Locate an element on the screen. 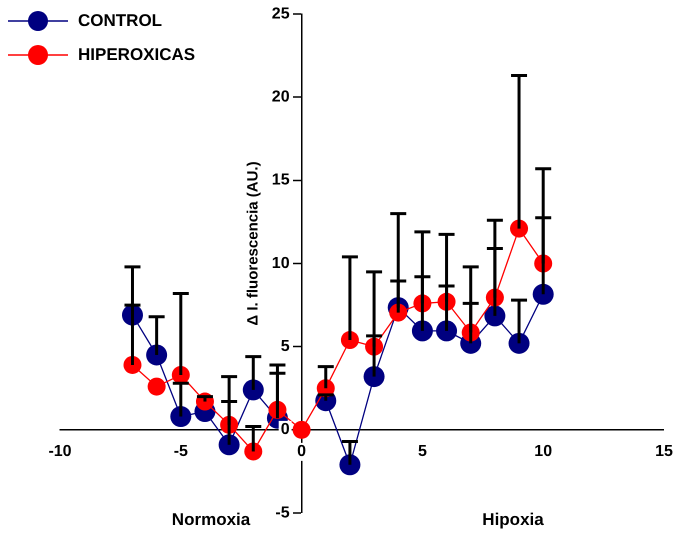 The image size is (676, 533). x-tick-label: 15 is located at coordinates (664, 451).